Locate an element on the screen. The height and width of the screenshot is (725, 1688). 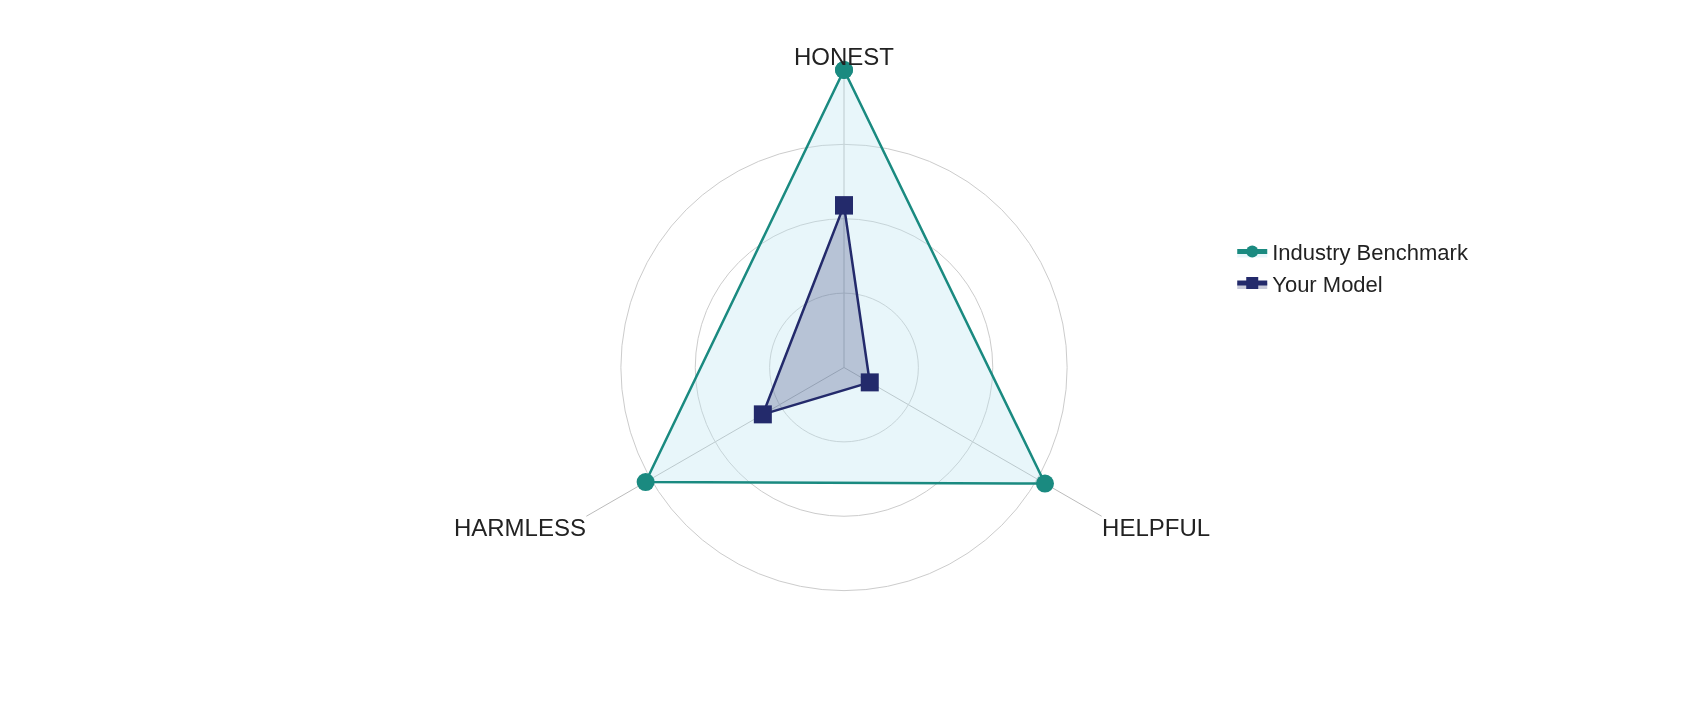
legend-label: Your Model is located at coordinates (1327, 284).